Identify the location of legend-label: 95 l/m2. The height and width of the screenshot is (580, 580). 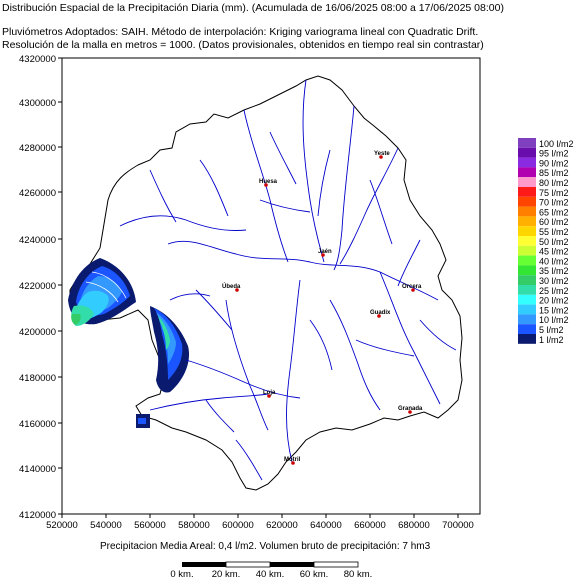
(554, 154).